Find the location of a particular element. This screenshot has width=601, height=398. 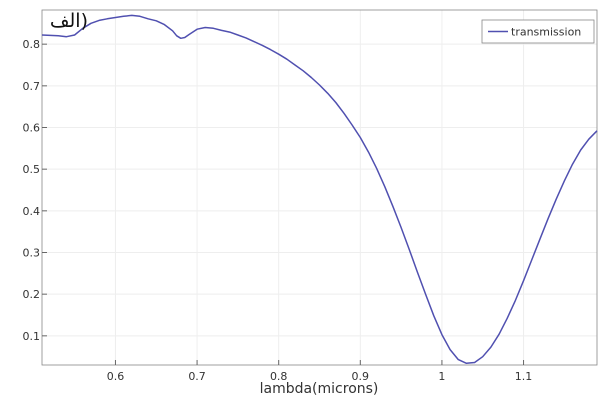

y-tick-label: 0.7 is located at coordinates (32, 86).